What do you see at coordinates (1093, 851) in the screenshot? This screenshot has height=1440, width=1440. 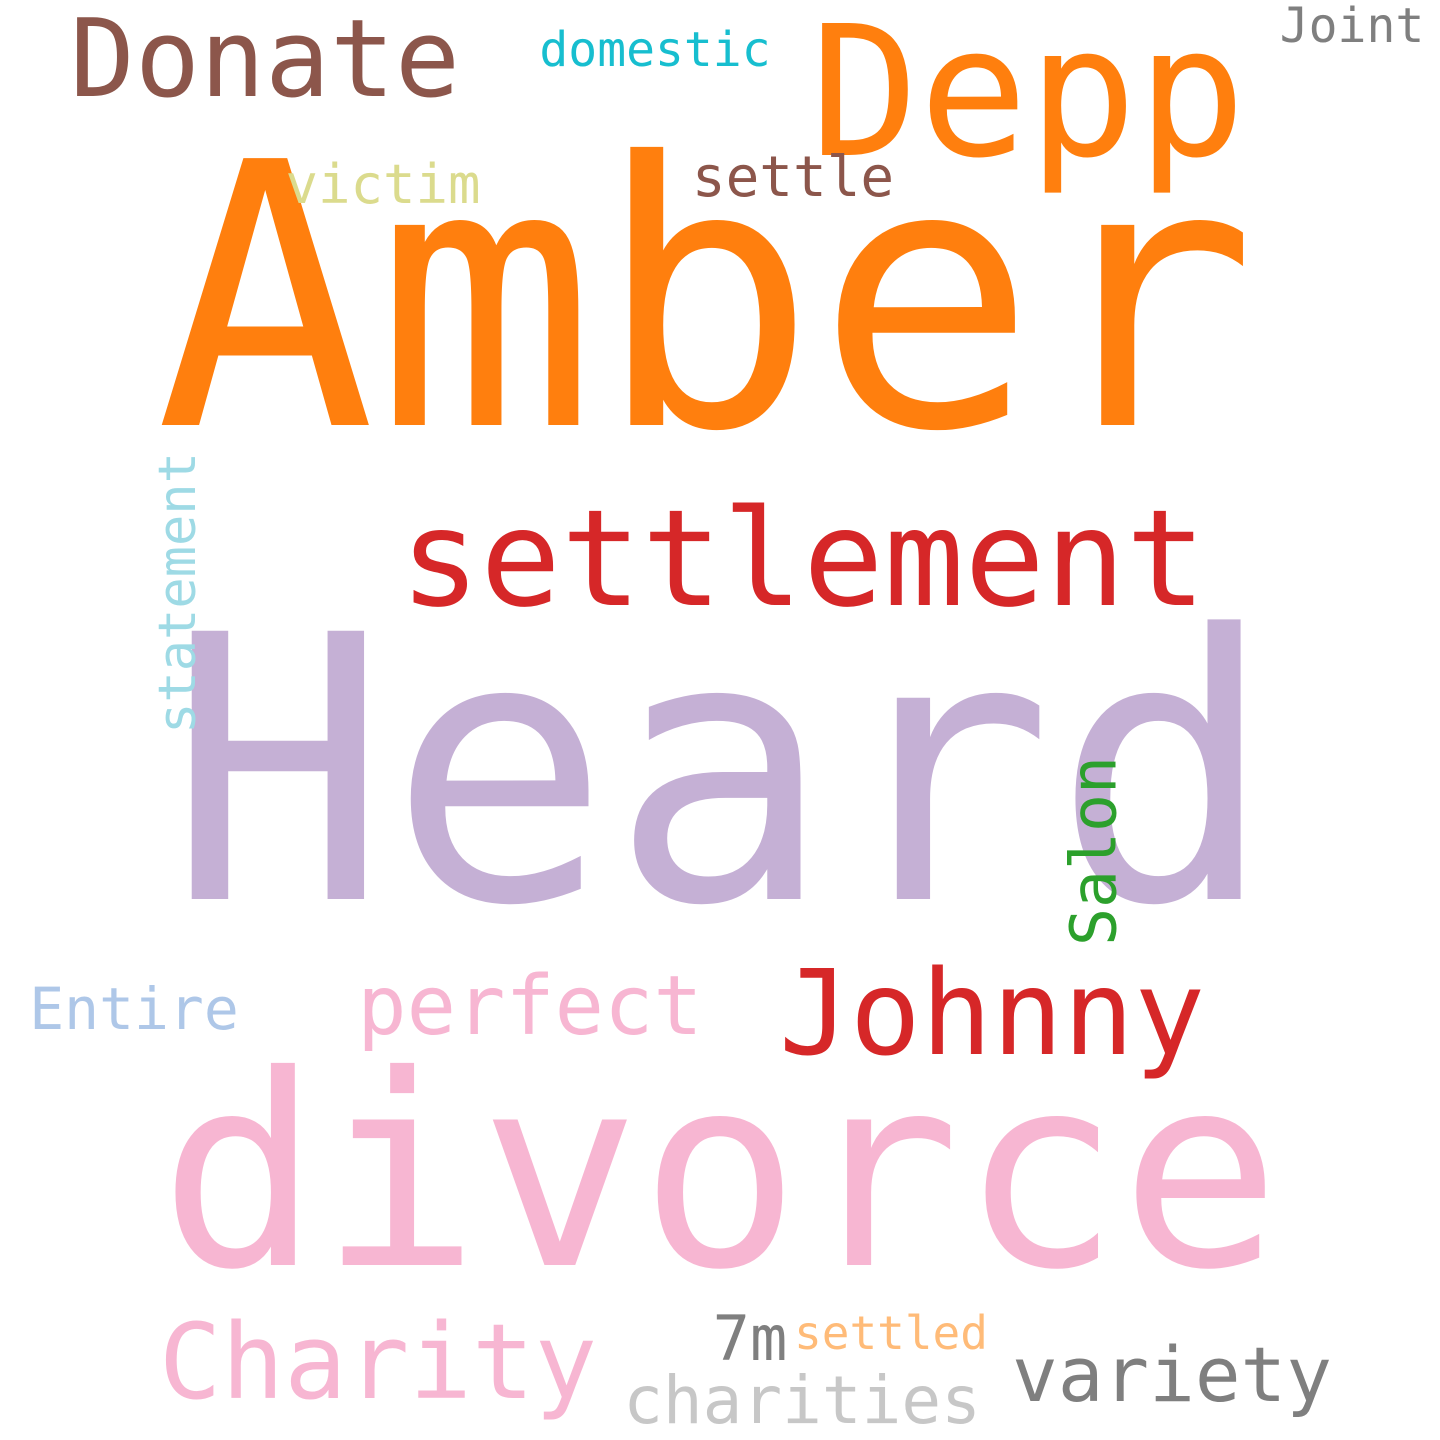 I see `word-salon: Salon` at bounding box center [1093, 851].